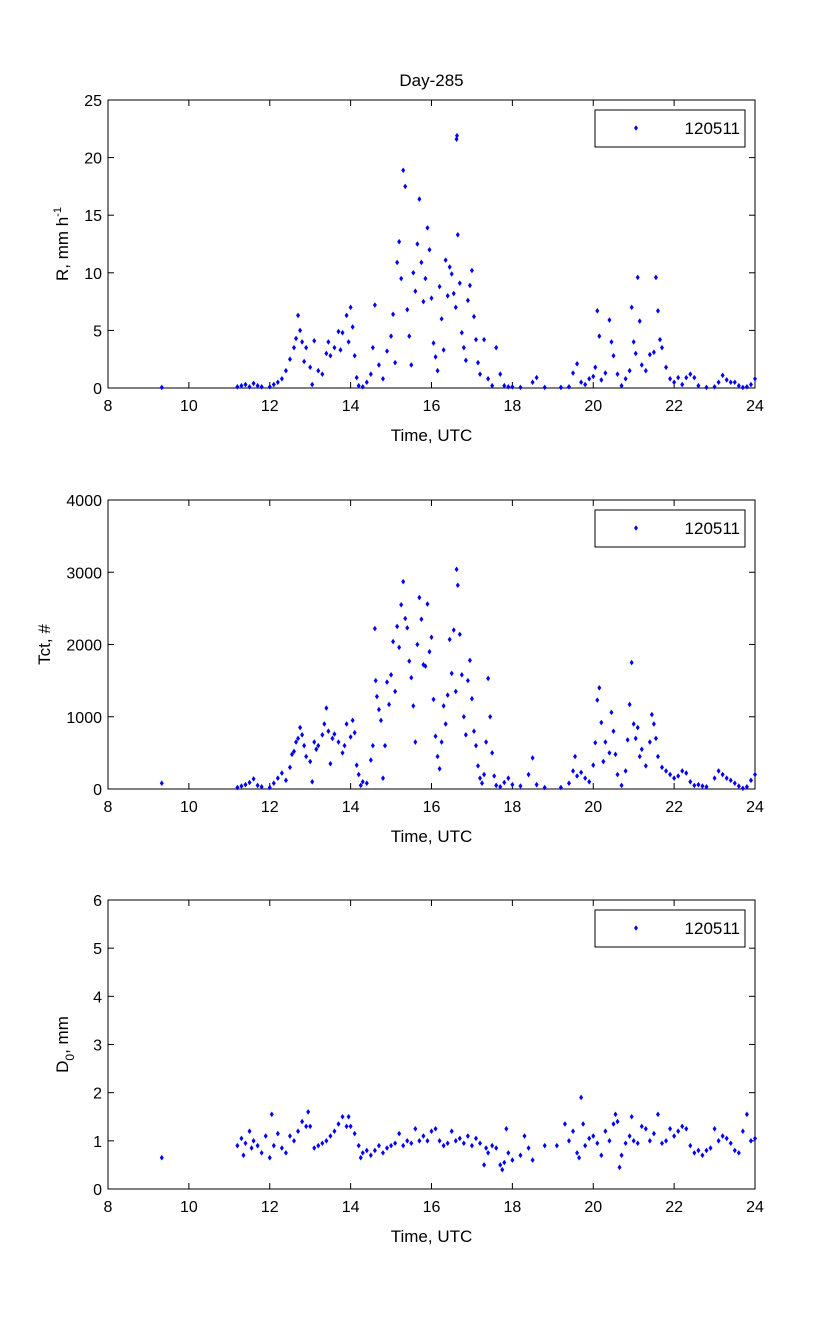 The height and width of the screenshot is (1334, 833). I want to click on y-axis-label-main: D, so click(62, 1067).